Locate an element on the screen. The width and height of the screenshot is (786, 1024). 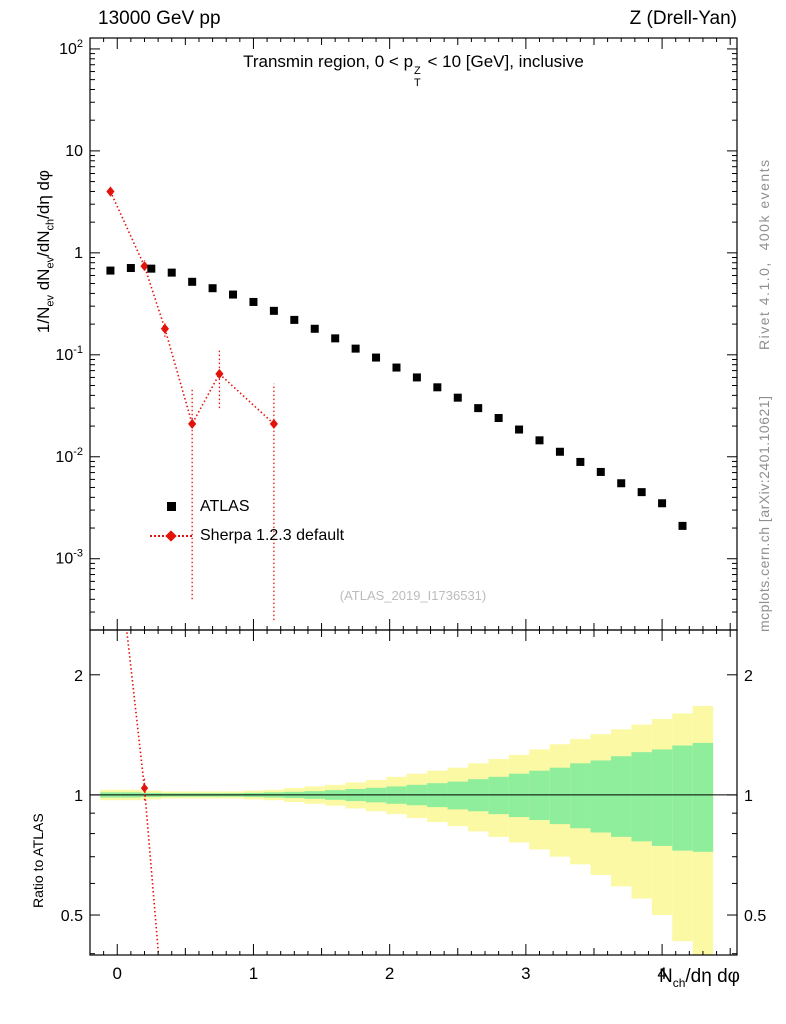
svg-text: 10 is located at coordinates (74, 151).